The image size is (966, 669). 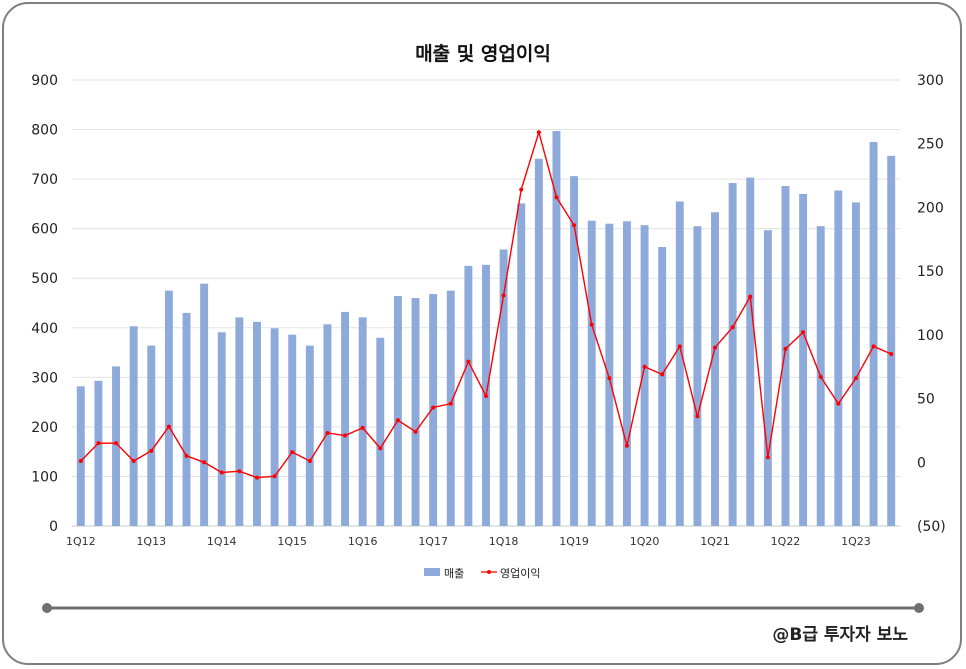 I want to click on y-left-tick-label: 400, so click(x=44, y=329).